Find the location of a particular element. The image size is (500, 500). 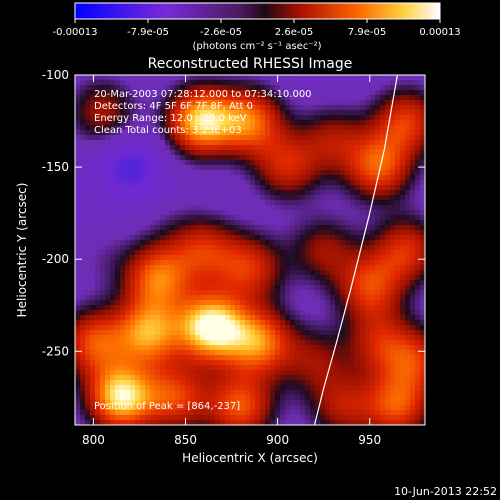

y-tick-label: -200 is located at coordinates (55, 259).